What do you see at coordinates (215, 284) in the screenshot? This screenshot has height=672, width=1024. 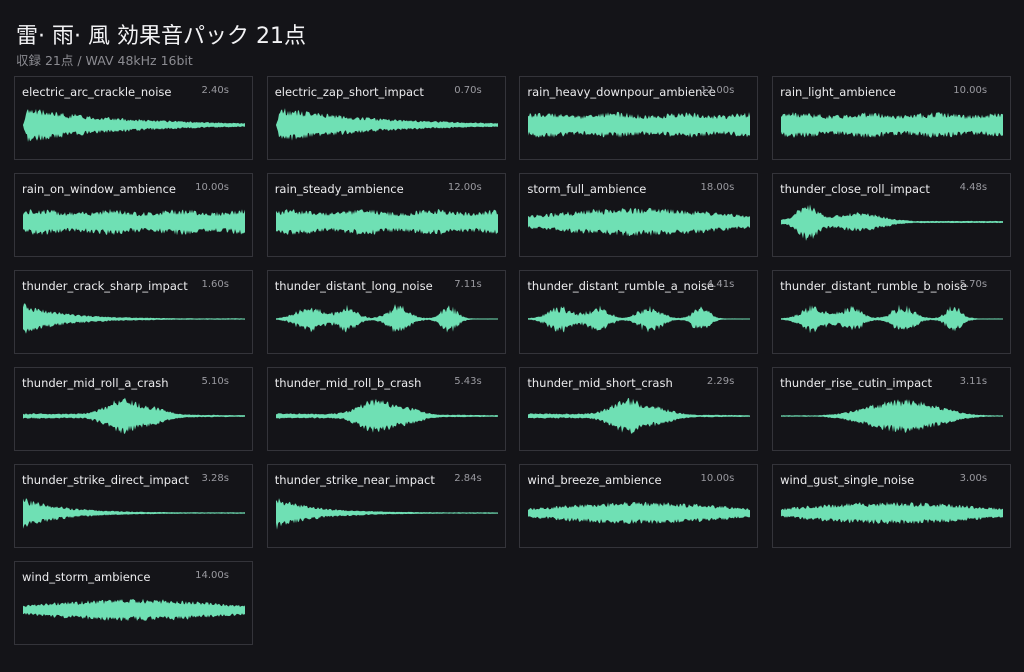 I see `sound-duration: 1.60s` at bounding box center [215, 284].